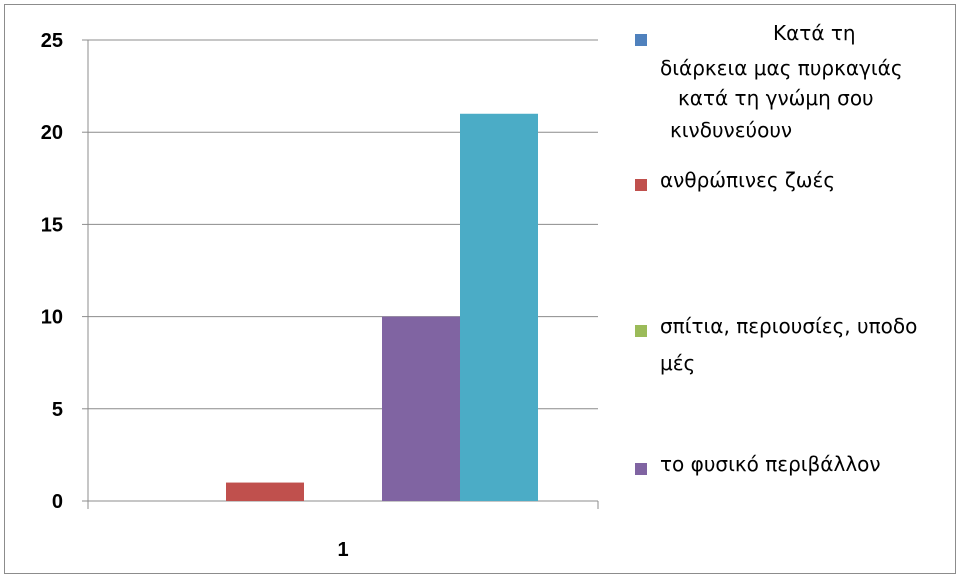 The height and width of the screenshot is (580, 962). I want to click on y-tick-label: 0, so click(57, 502).